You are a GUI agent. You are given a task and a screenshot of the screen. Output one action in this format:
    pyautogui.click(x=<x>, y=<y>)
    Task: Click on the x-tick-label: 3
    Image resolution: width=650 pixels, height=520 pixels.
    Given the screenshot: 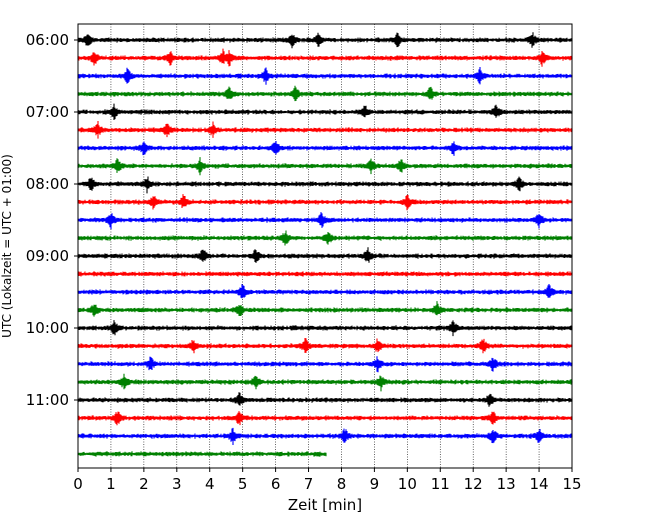 What is the action you would take?
    pyautogui.click(x=177, y=484)
    